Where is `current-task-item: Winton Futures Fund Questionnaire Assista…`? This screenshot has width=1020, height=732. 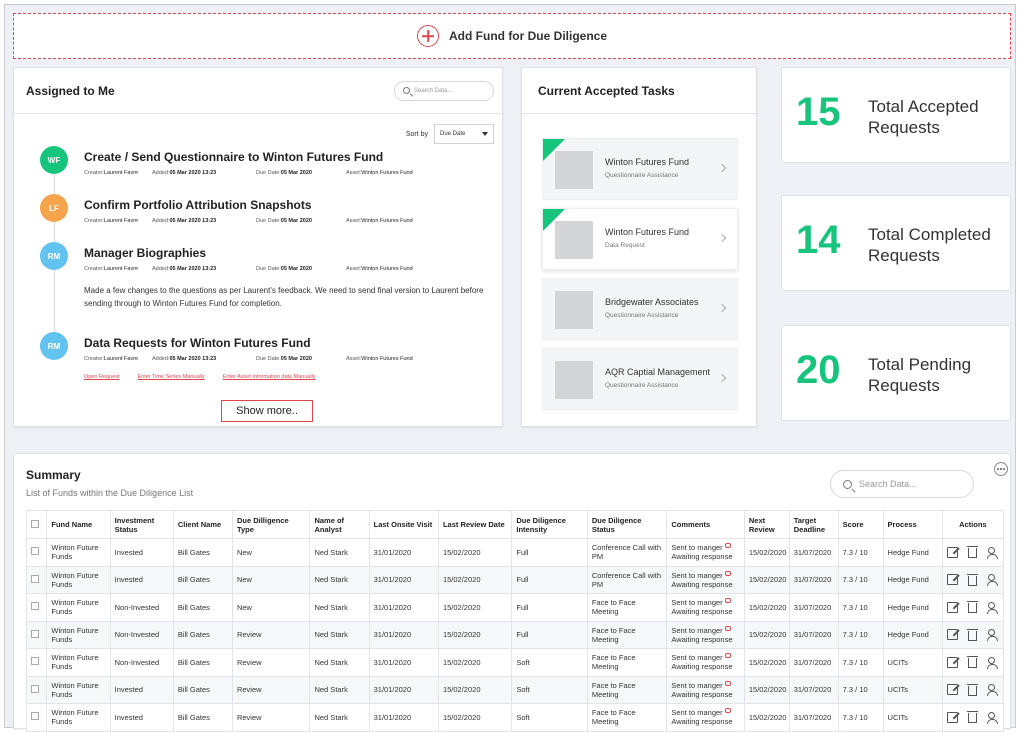
current-task-item: Winton Futures Fund Questionnaire Assista… is located at coordinates (640, 169).